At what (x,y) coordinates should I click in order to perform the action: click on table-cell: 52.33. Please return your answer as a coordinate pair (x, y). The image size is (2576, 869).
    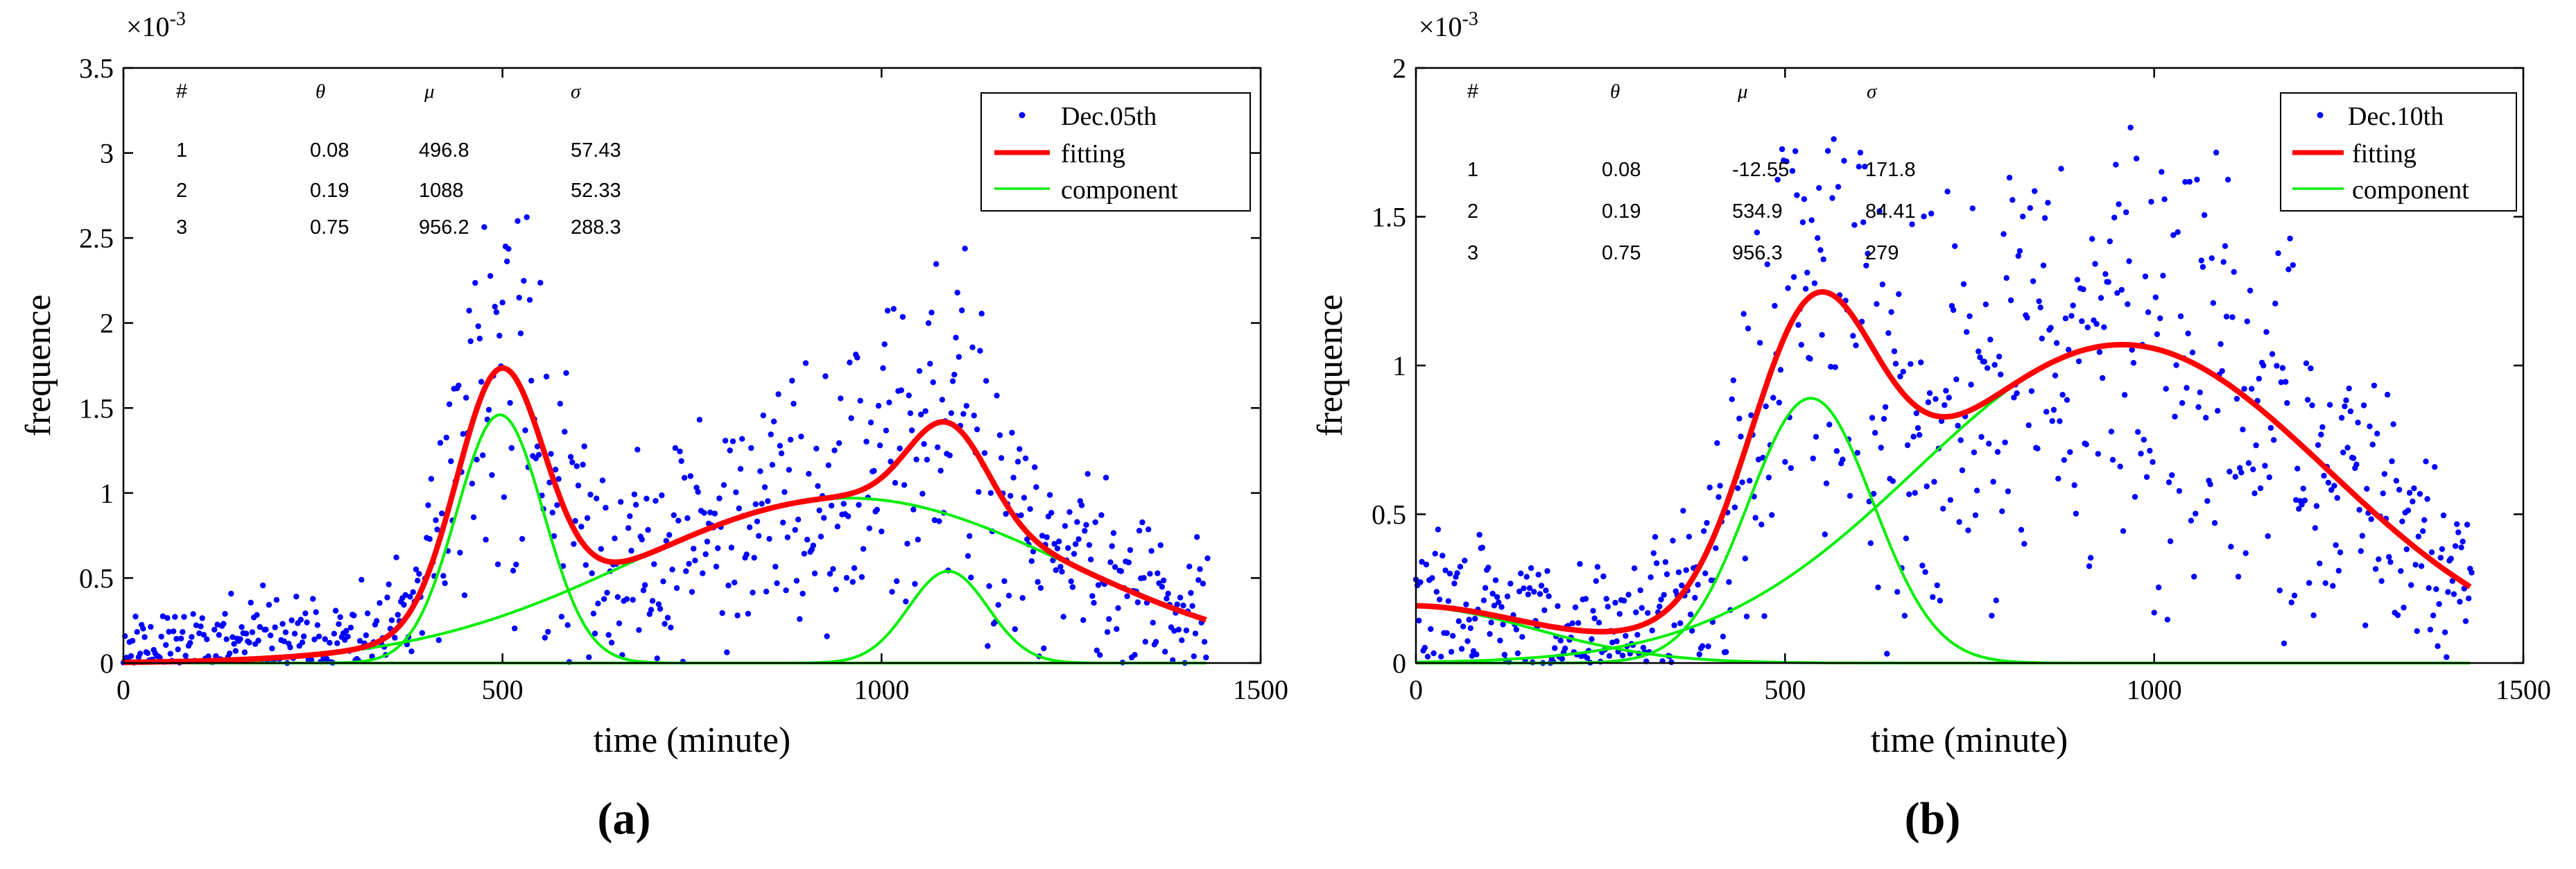
    Looking at the image, I should click on (596, 191).